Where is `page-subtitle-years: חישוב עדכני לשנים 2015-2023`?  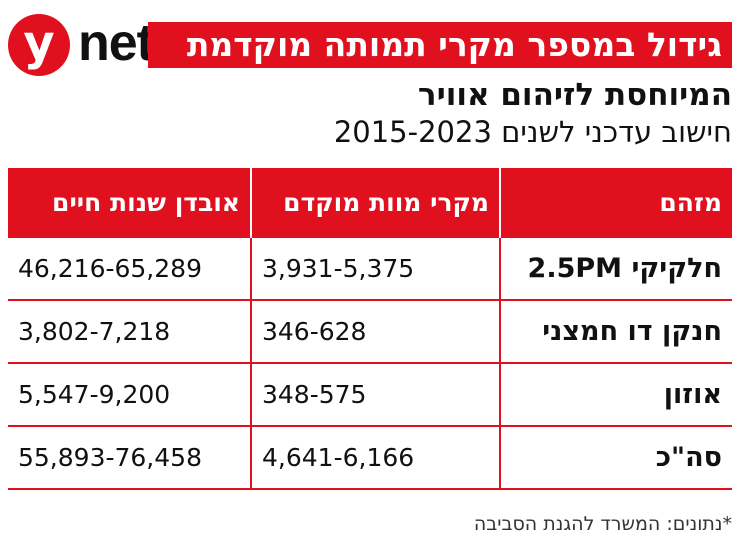
page-subtitle-years: חישוב עדכני לשנים 2015-2023 is located at coordinates (532, 132).